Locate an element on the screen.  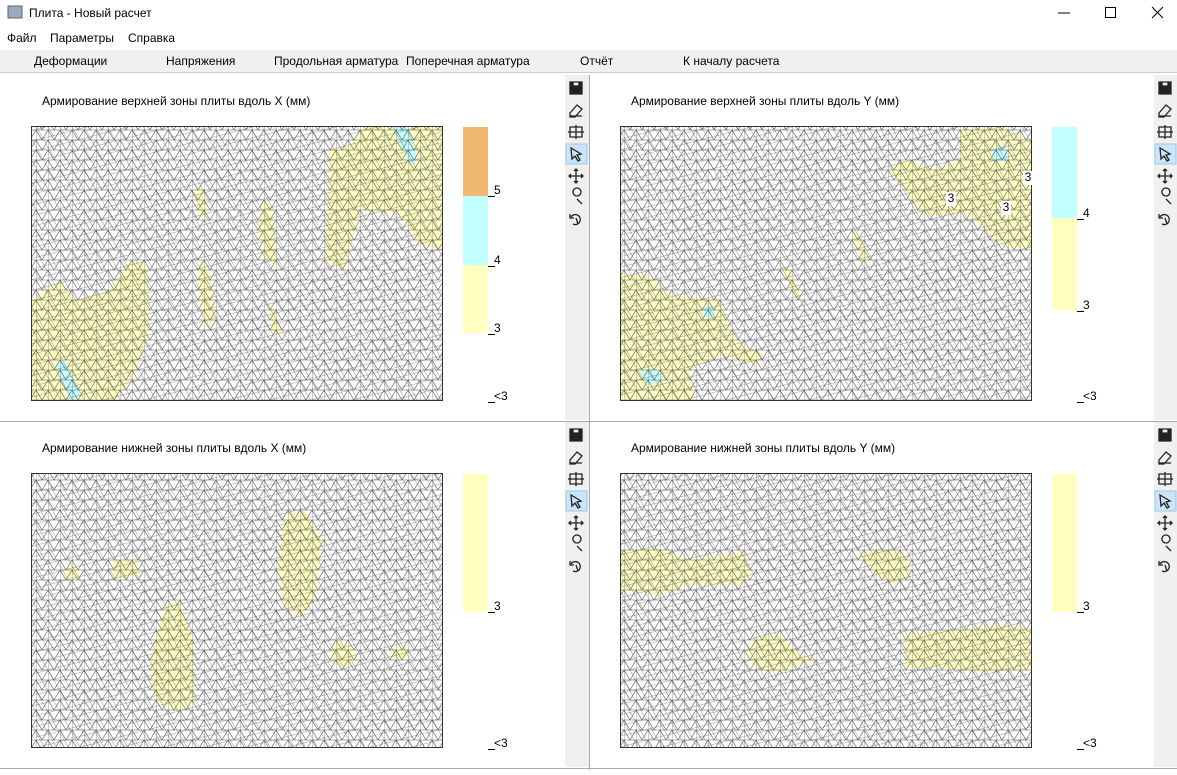
tab: К началу расчета is located at coordinates (731, 61).